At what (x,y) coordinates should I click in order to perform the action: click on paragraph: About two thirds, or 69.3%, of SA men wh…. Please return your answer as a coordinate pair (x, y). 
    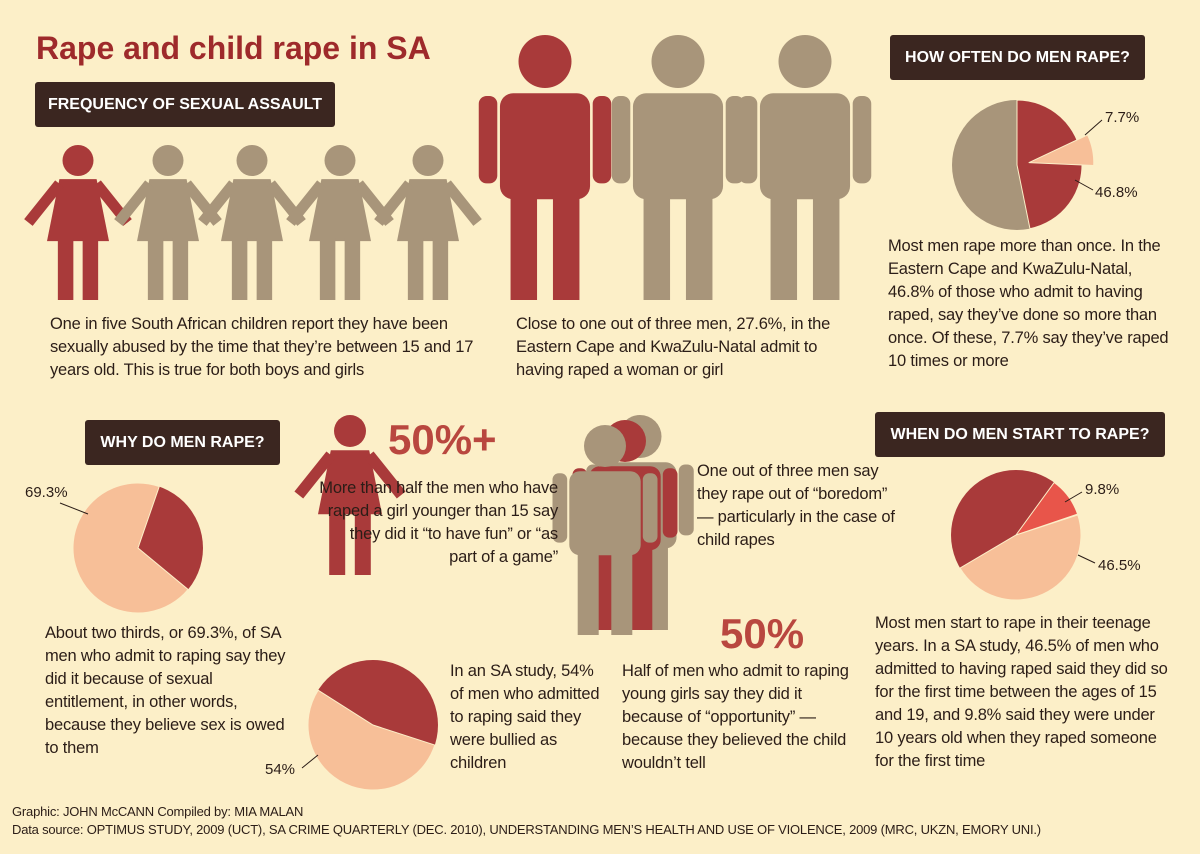
    Looking at the image, I should click on (165, 690).